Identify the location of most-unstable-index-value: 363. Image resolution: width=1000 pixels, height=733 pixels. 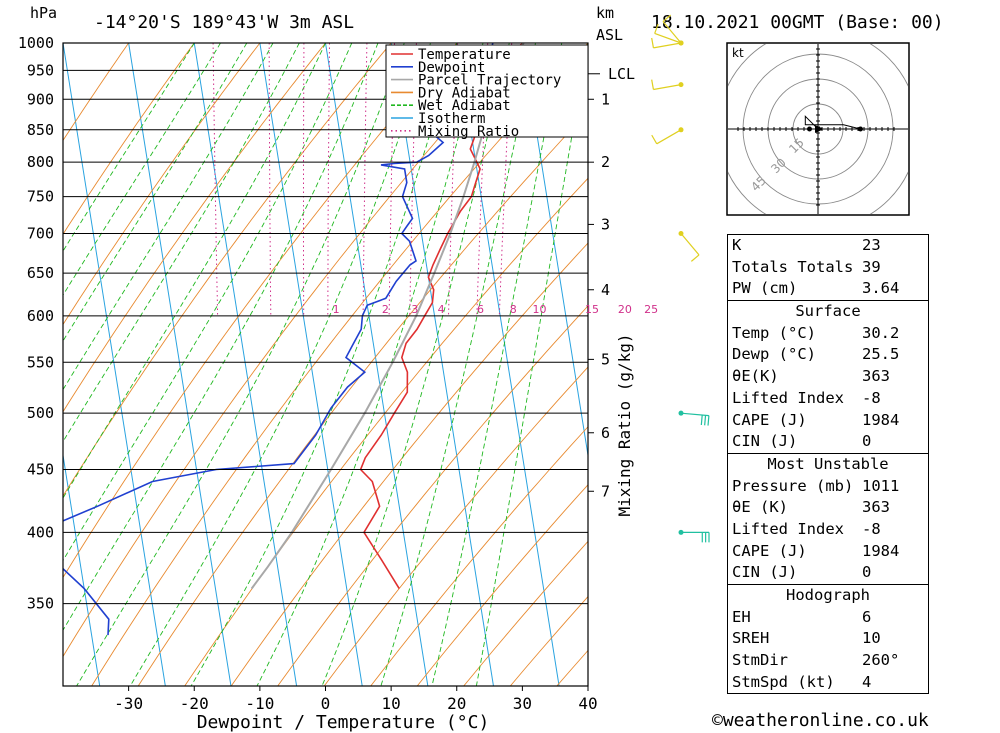
(876, 507).